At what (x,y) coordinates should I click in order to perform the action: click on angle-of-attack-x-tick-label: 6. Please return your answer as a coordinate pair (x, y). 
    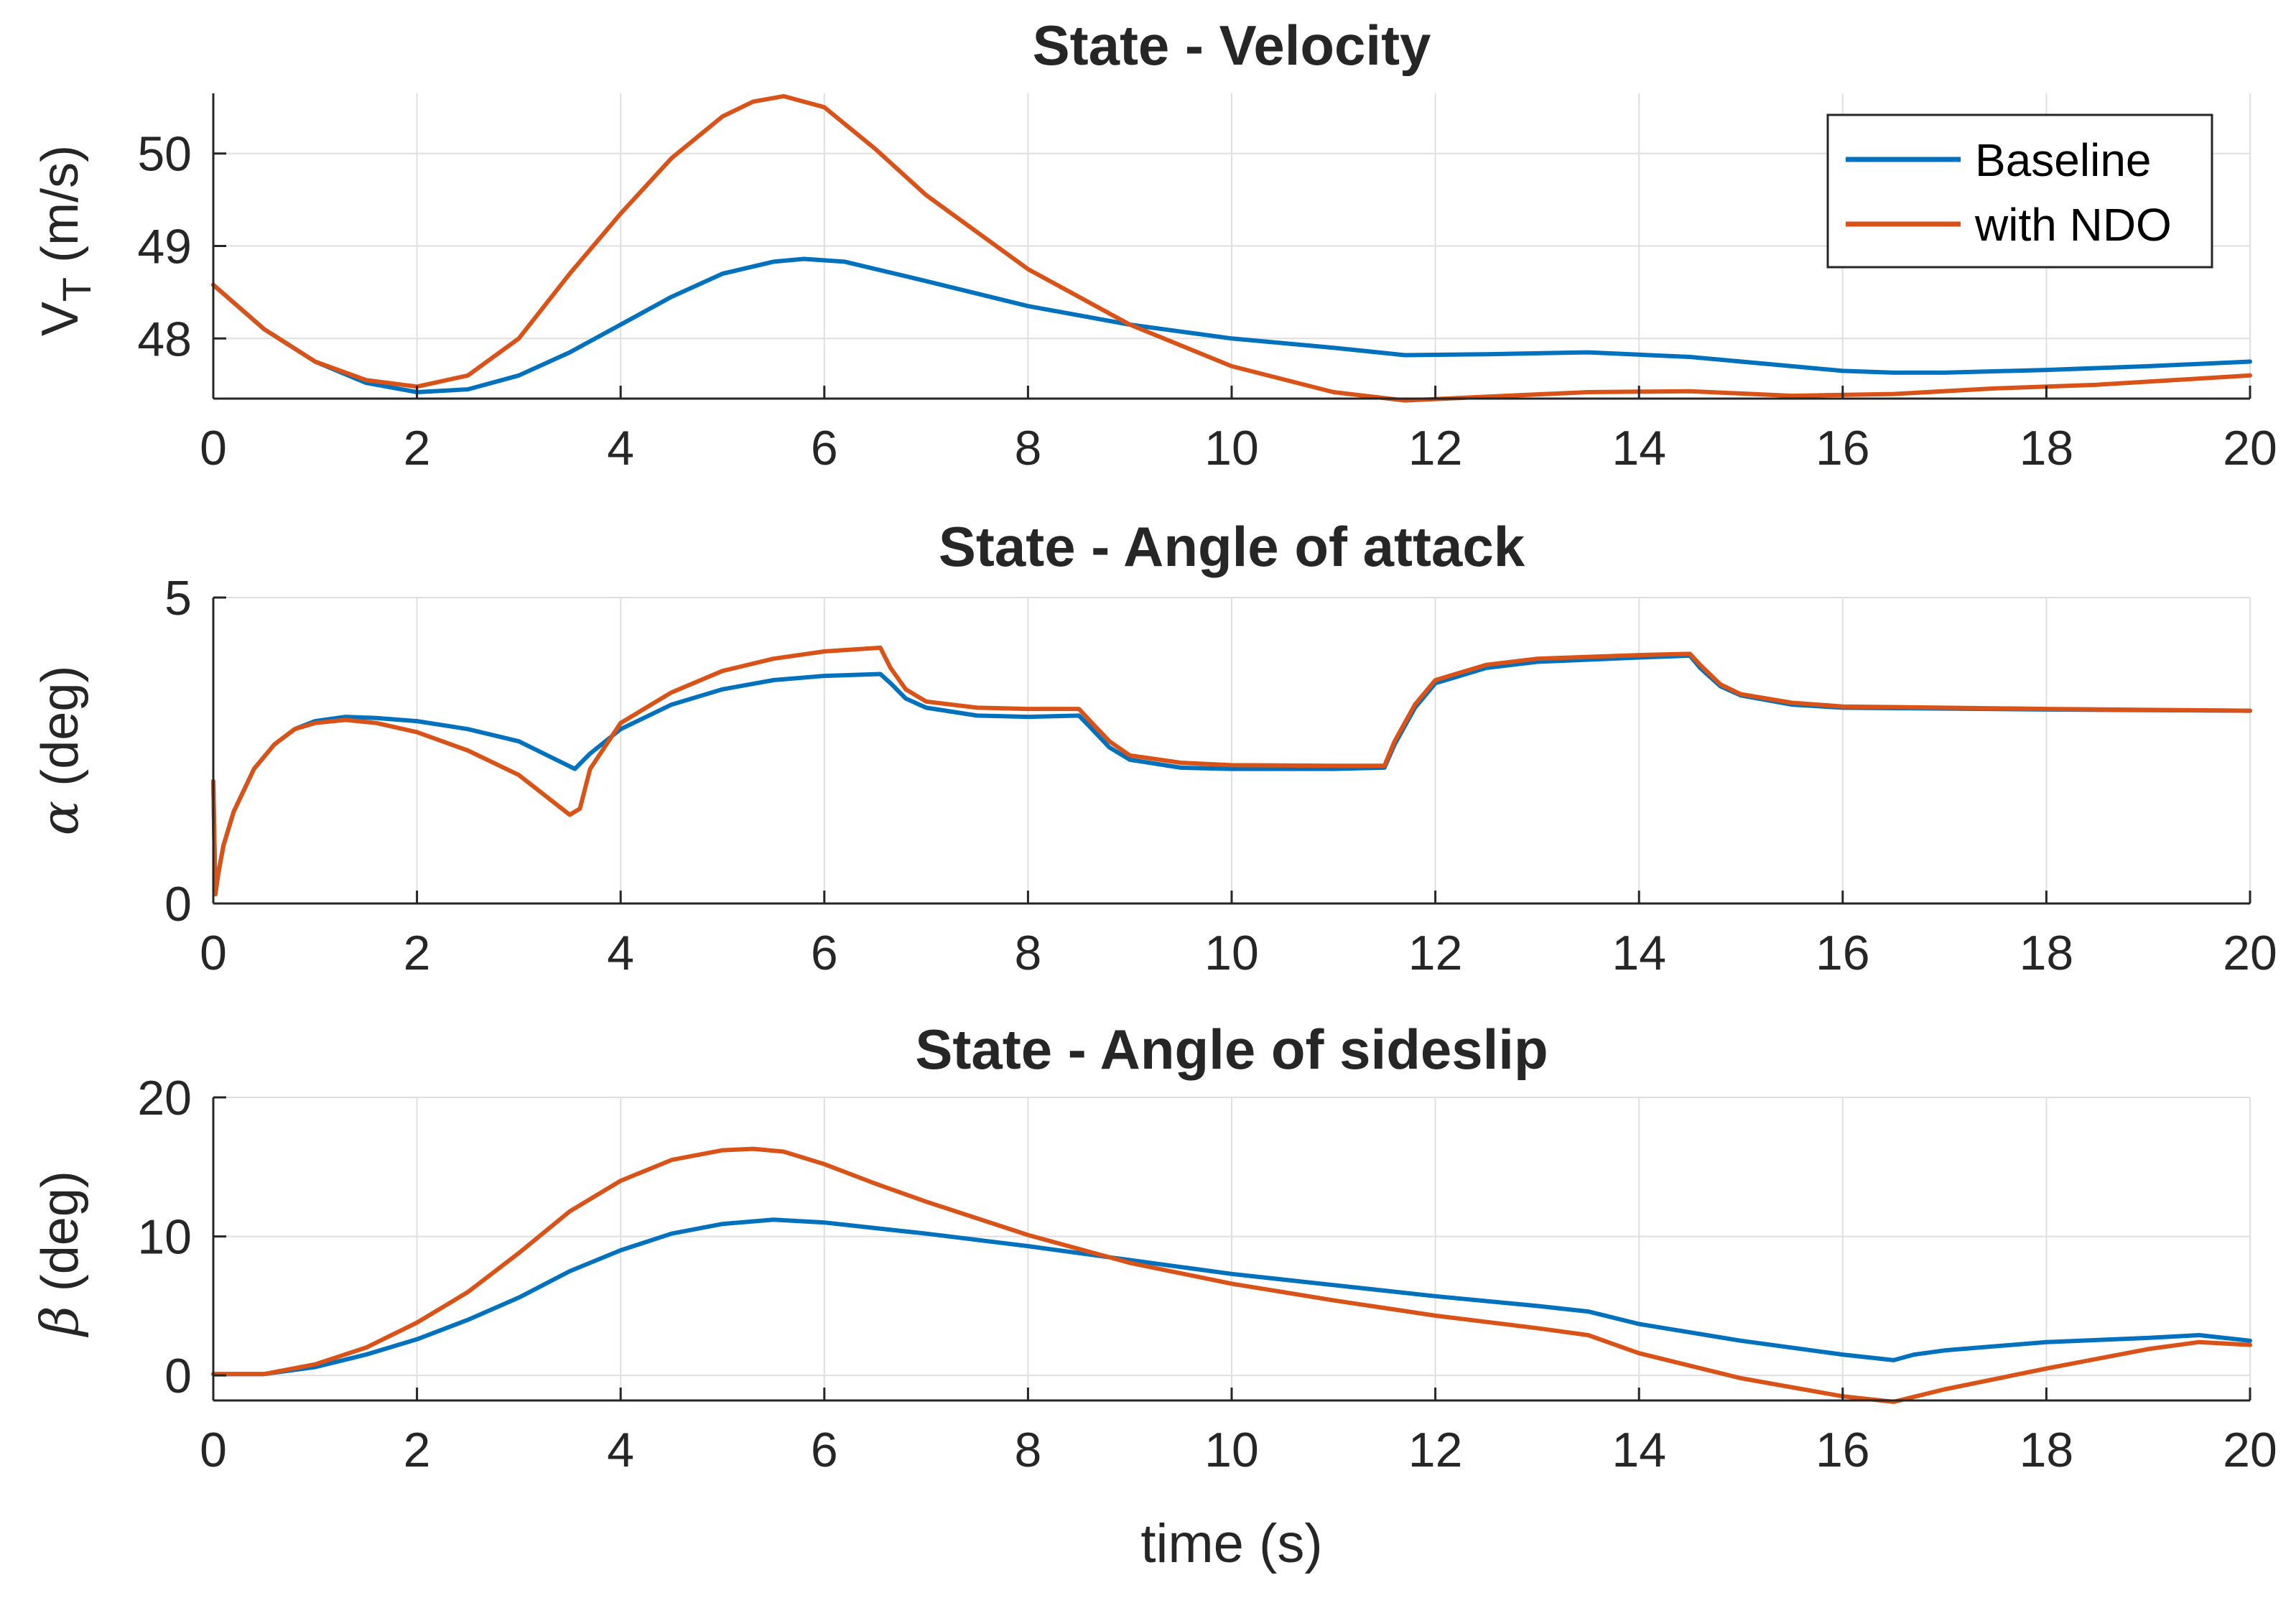
    Looking at the image, I should click on (824, 953).